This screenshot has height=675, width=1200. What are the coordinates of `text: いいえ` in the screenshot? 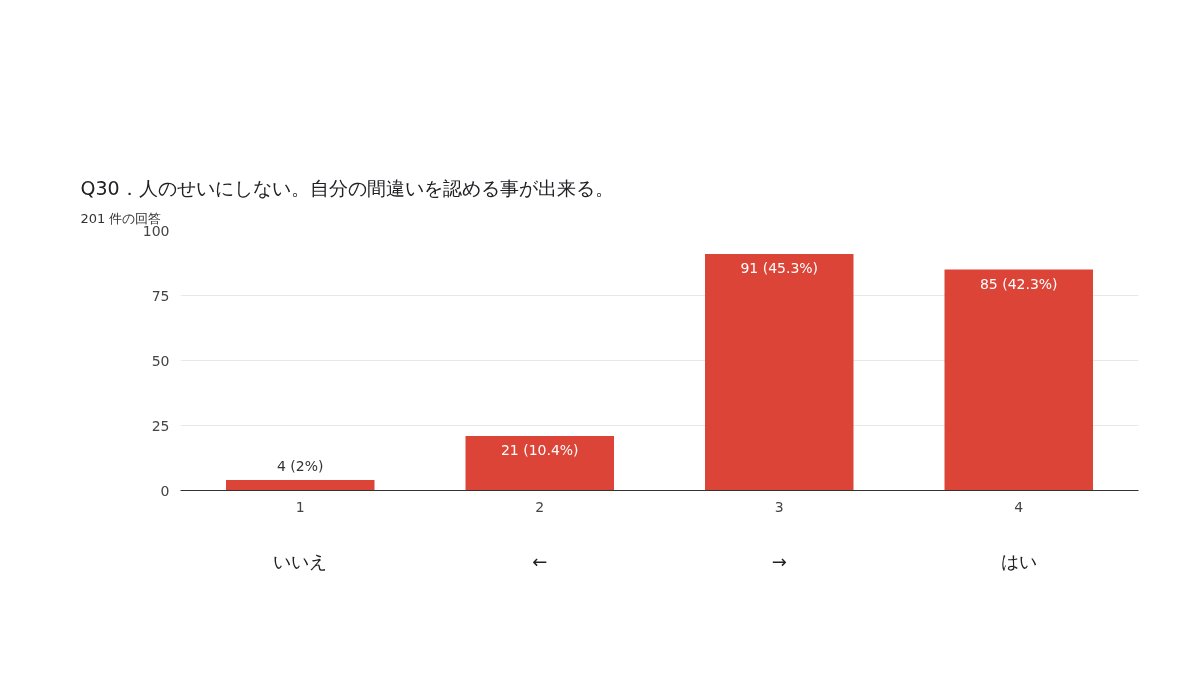 It's located at (300, 561).